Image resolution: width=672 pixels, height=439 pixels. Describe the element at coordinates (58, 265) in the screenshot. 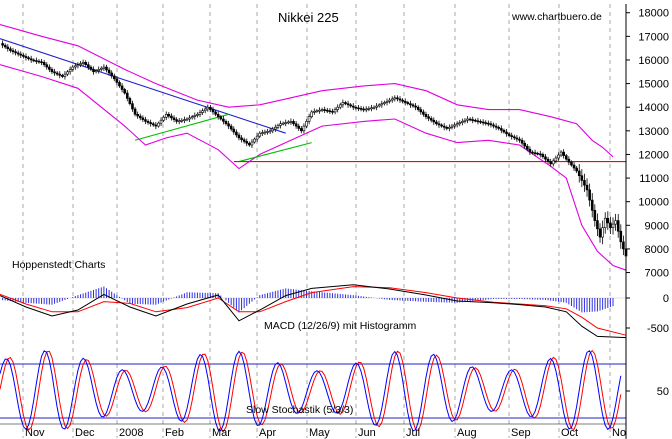

I see `caption-text: Hoppenstedt Charts` at that location.